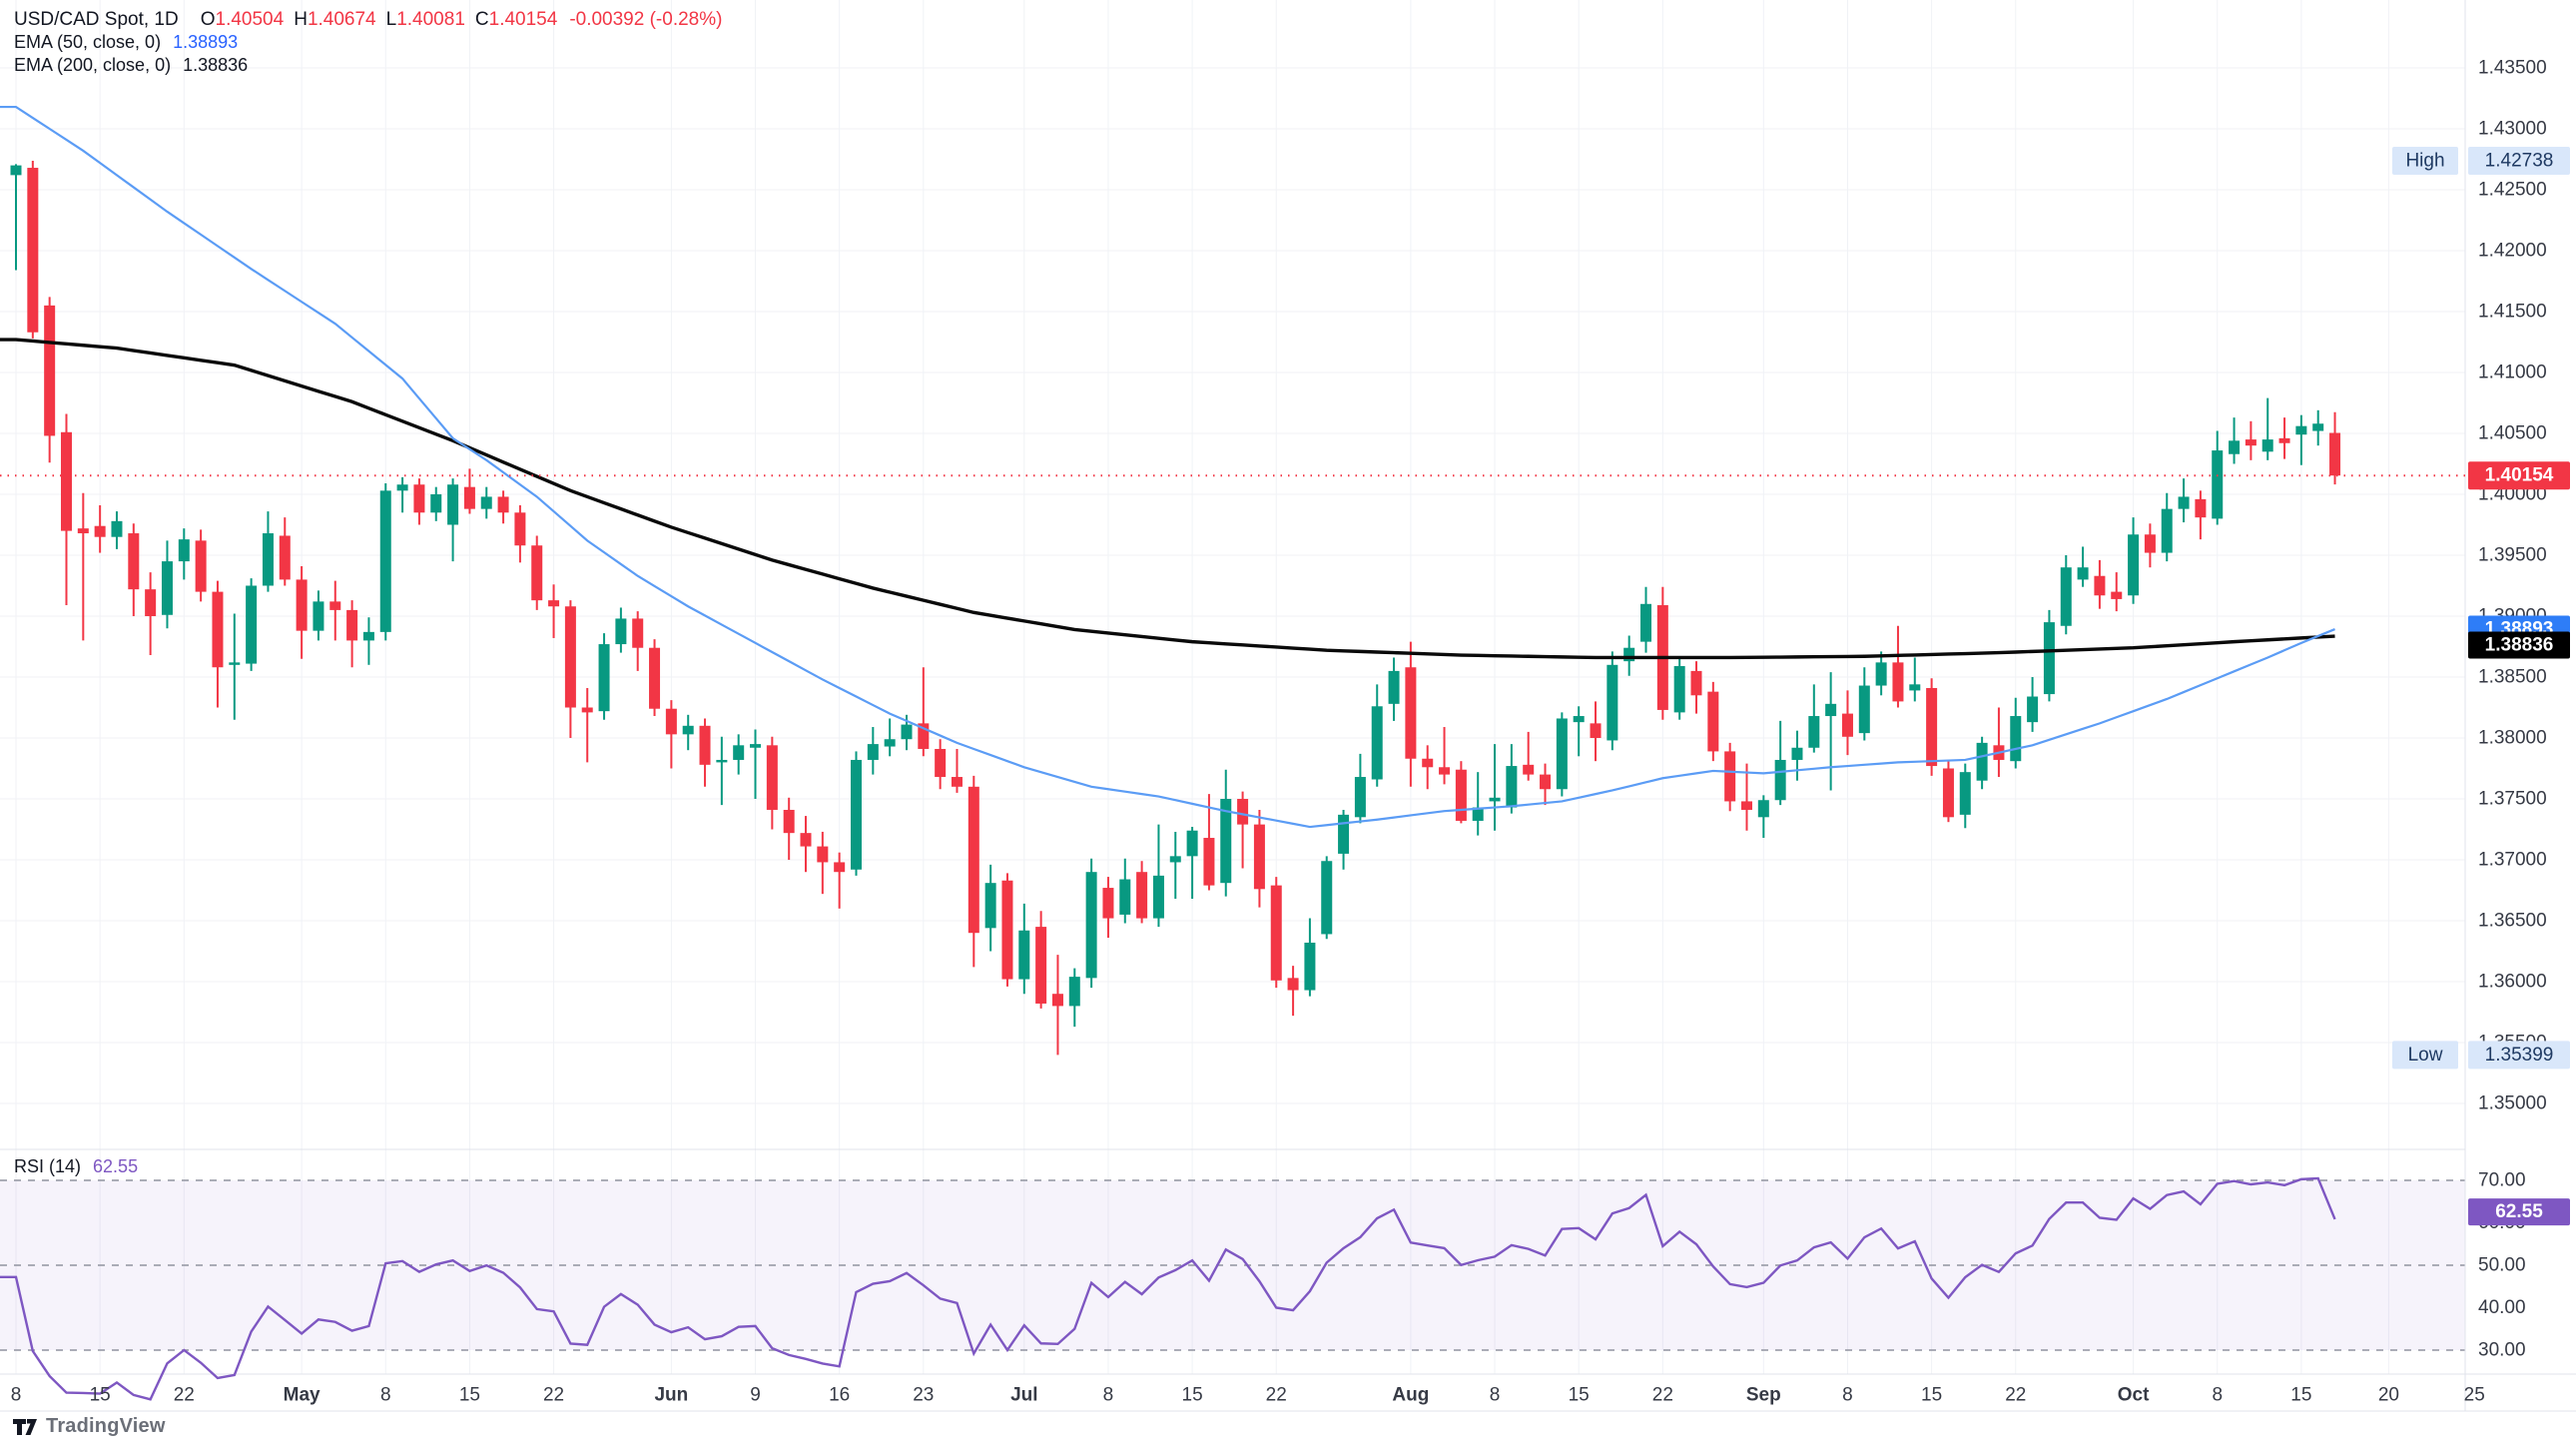 The height and width of the screenshot is (1444, 2576). Describe the element at coordinates (2015, 1395) in the screenshot. I see `time-tick-label: 22` at that location.